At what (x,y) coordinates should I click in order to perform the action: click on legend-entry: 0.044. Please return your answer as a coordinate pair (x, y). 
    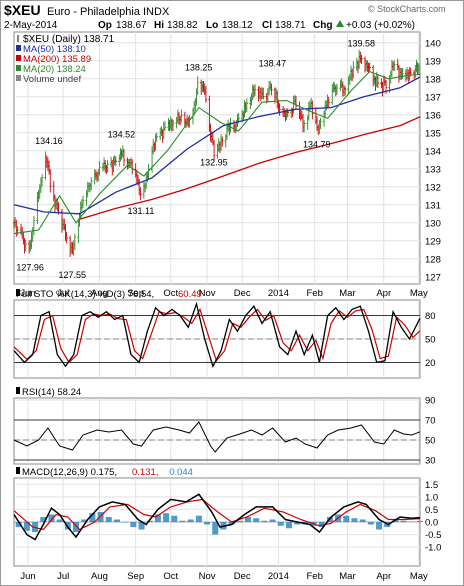
    Looking at the image, I should click on (181, 472).